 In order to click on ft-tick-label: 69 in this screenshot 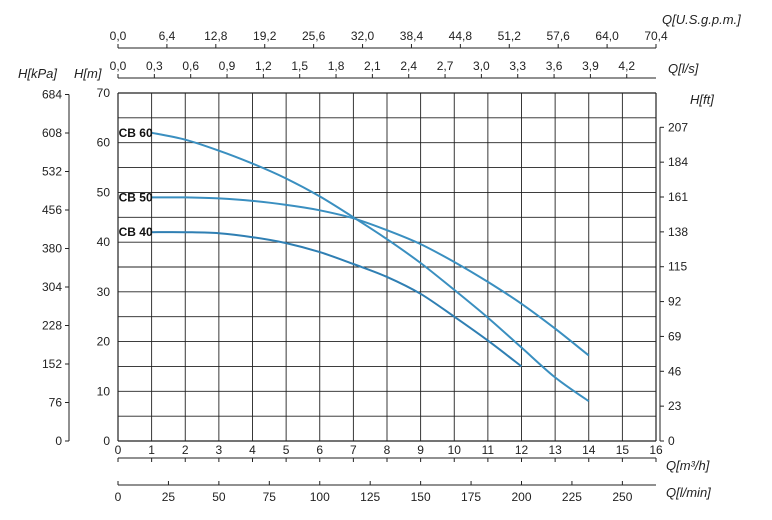, I will do `click(675, 336)`.